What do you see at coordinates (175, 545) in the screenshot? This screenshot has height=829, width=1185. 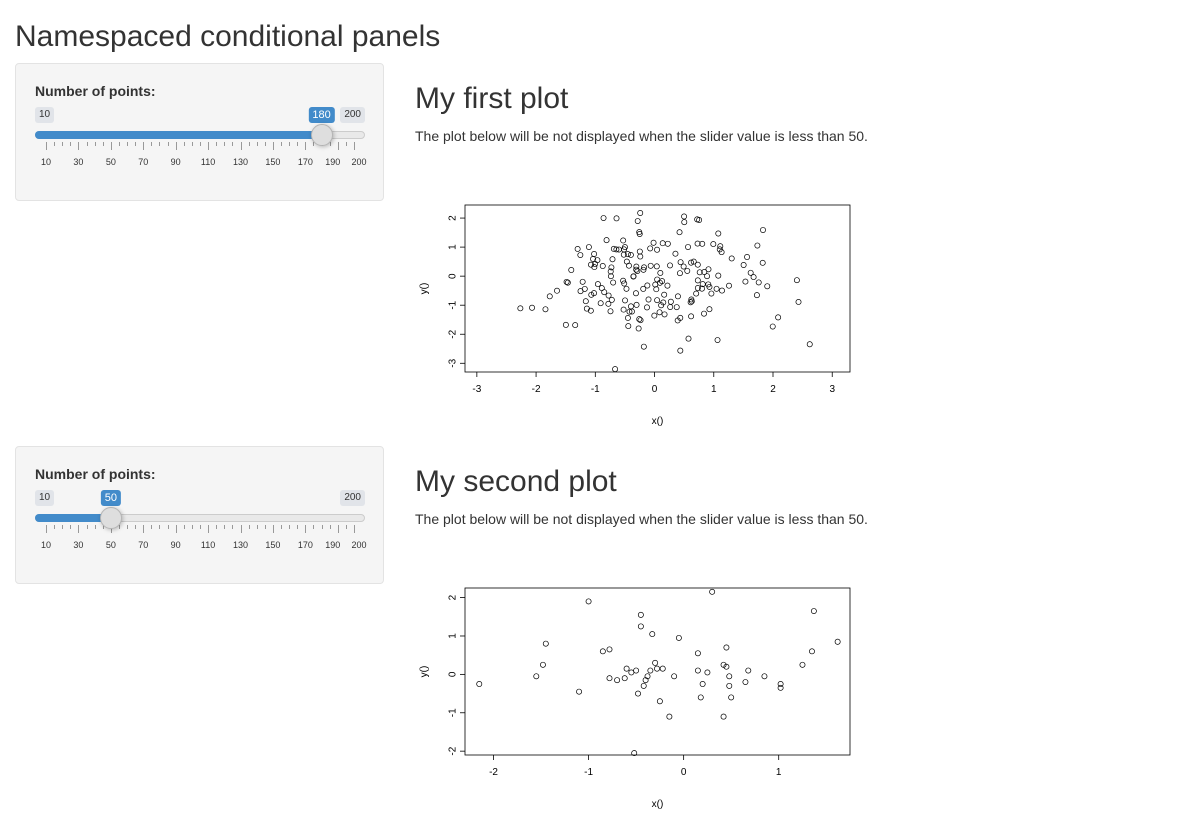 I see `slider-tick-label: 90` at bounding box center [175, 545].